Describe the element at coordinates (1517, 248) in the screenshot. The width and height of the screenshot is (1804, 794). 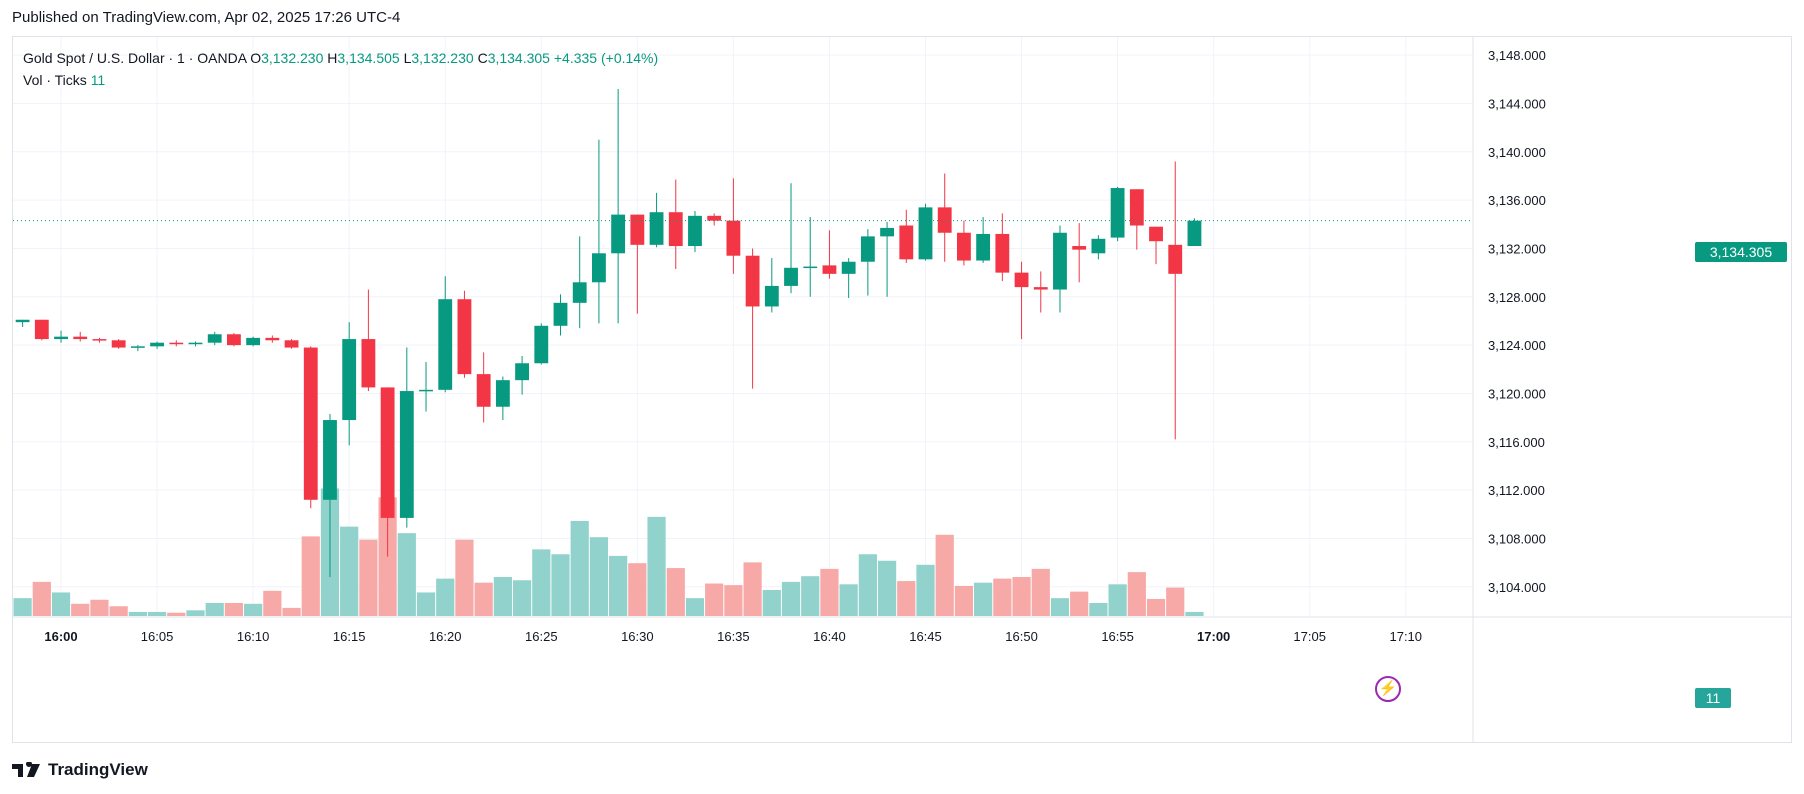
I see `price-tick-label: 3,132.000` at that location.